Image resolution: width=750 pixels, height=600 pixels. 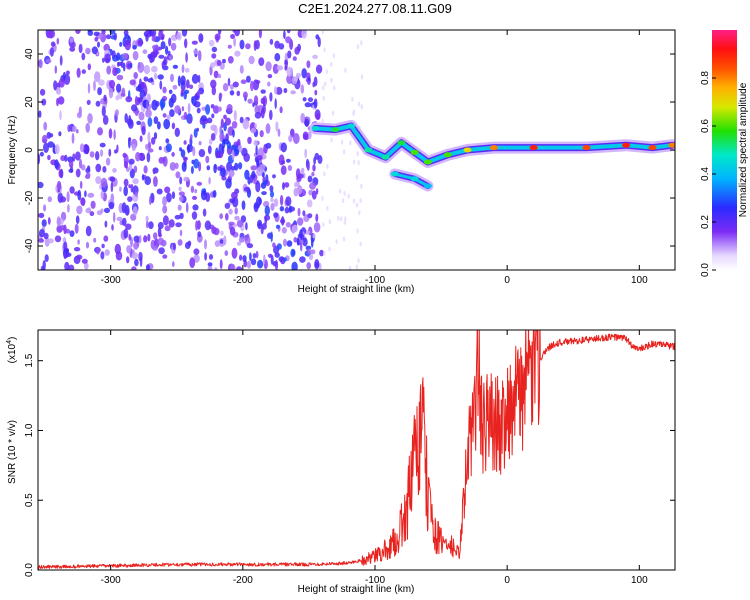 I want to click on y-tick-label: 0, so click(x=29, y=150).